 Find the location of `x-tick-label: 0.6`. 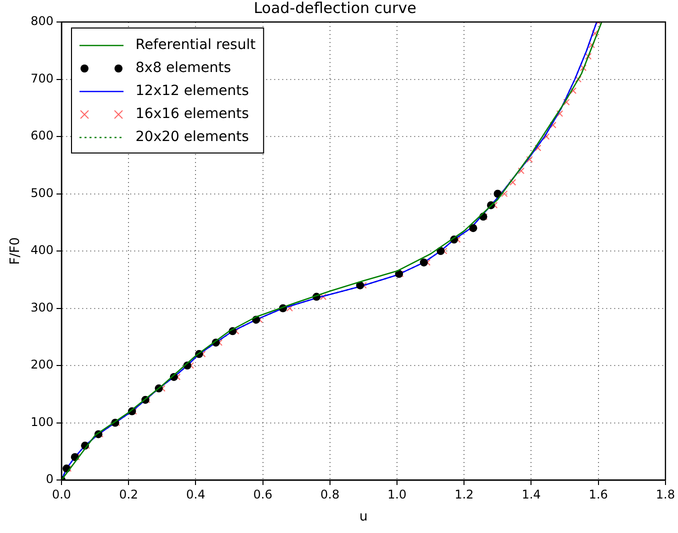

x-tick-label: 0.6 is located at coordinates (262, 494).